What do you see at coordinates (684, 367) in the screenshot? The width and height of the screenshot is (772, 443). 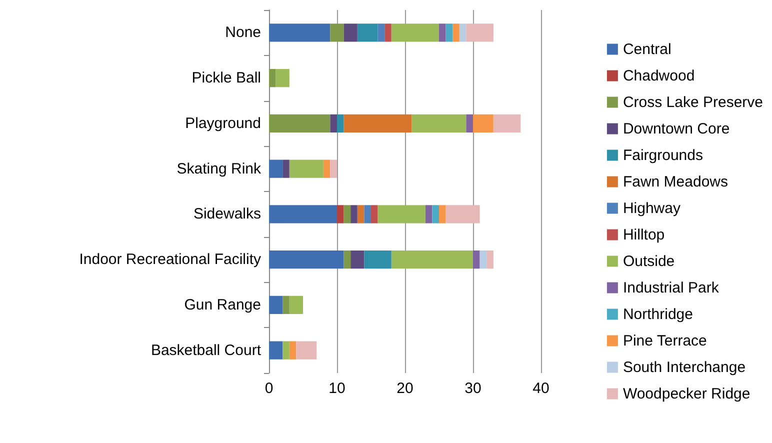 I see `legend-label: South Interchange` at bounding box center [684, 367].